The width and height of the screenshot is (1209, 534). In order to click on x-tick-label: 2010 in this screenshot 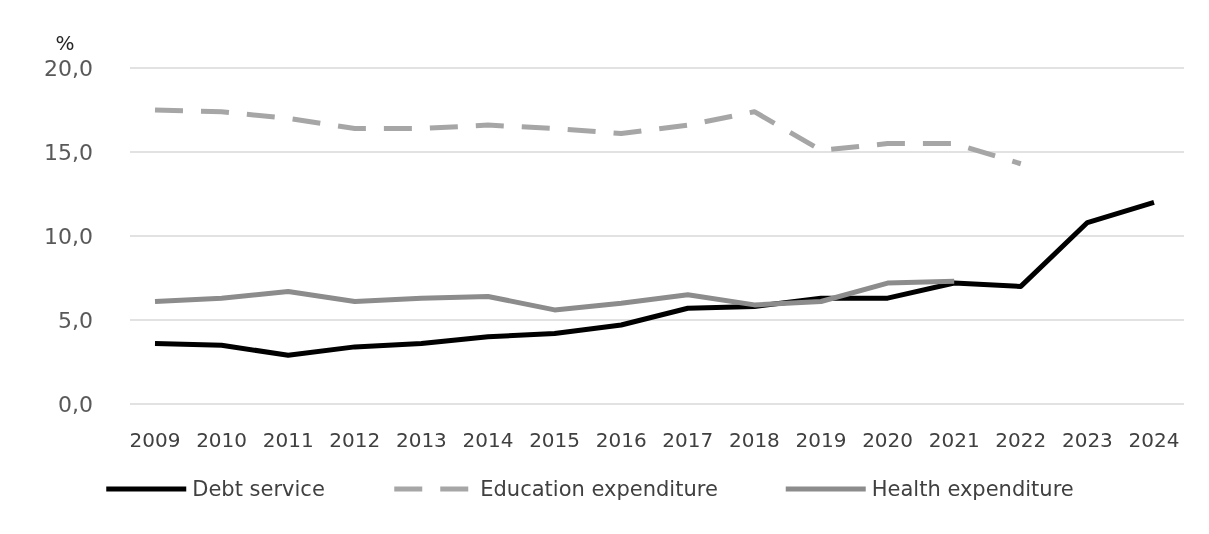, I will do `click(222, 440)`.